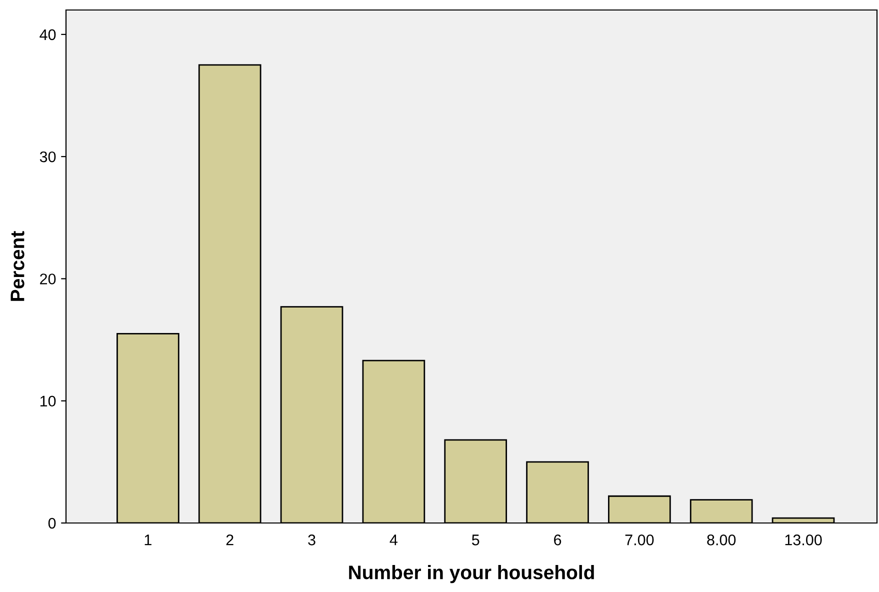 Image resolution: width=879 pixels, height=592 pixels. Describe the element at coordinates (17, 266) in the screenshot. I see `y-axis-title: Percent` at that location.